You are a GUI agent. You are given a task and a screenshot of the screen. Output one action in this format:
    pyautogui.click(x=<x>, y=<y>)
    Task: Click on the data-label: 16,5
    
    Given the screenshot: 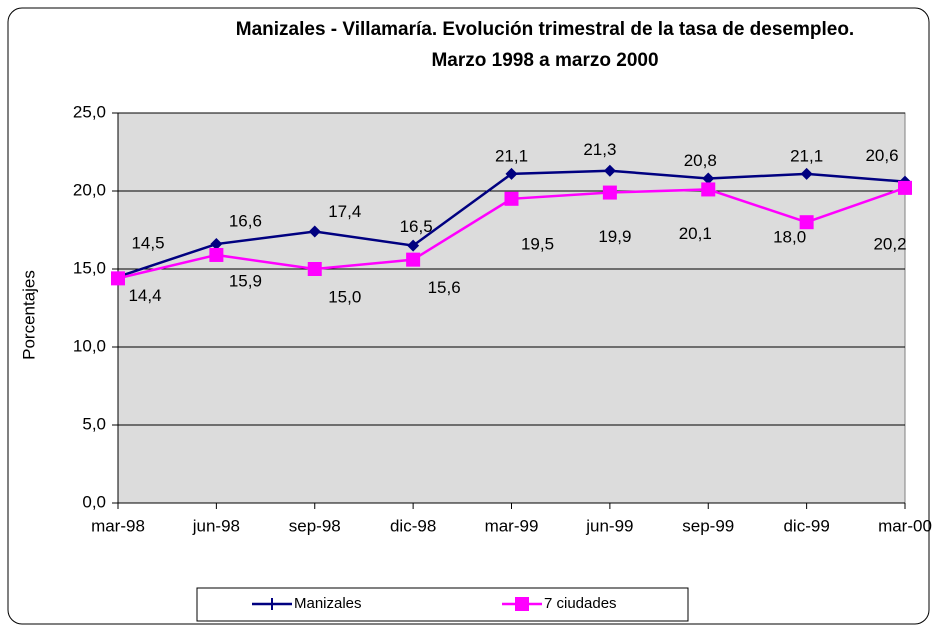 What is the action you would take?
    pyautogui.click(x=416, y=226)
    